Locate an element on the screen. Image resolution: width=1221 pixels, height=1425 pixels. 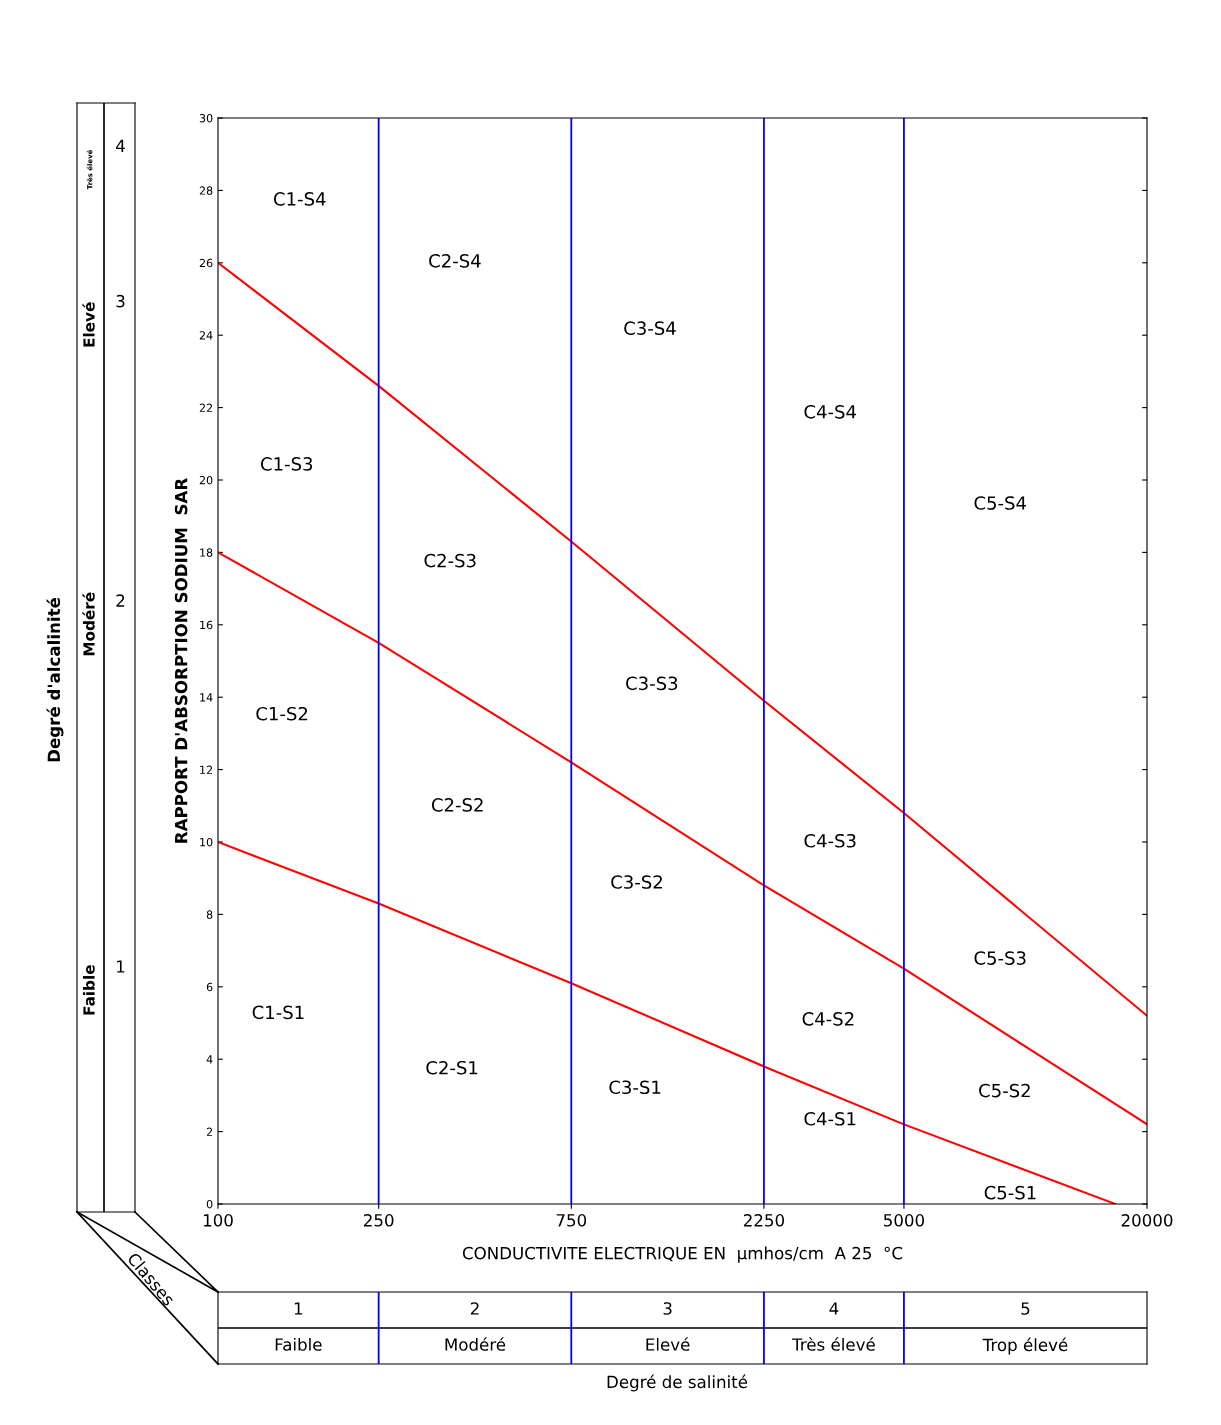
annotation: C1-S1 is located at coordinates (278, 1012).